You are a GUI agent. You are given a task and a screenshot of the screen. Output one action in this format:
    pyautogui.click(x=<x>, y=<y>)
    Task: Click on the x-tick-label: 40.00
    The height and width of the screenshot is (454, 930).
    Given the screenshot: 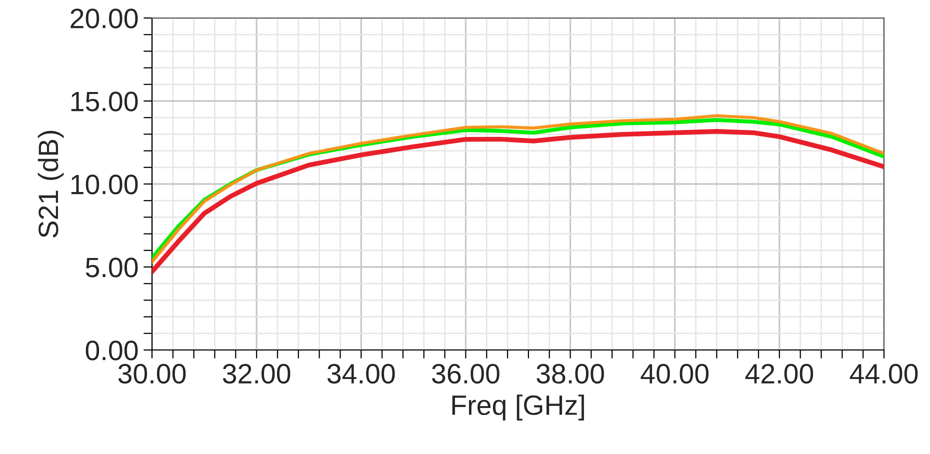 What is the action you would take?
    pyautogui.click(x=674, y=374)
    